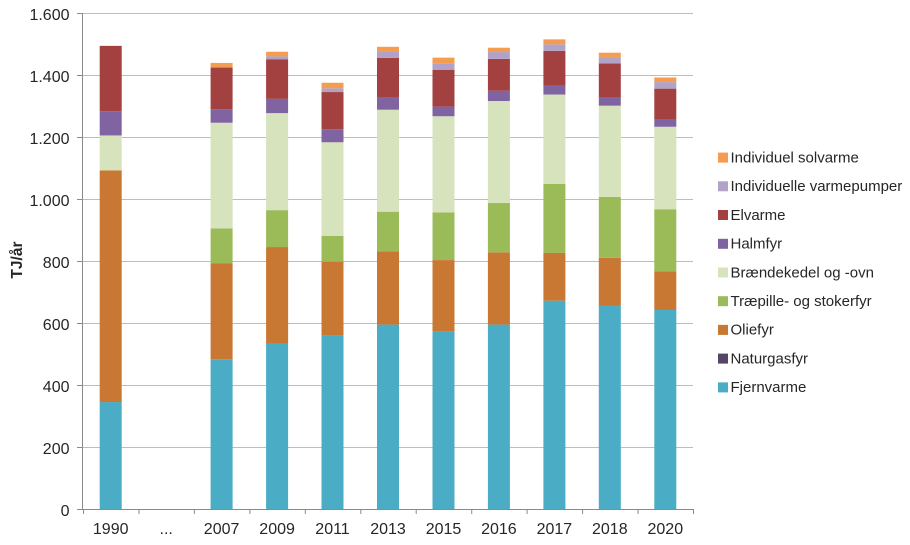 This screenshot has height=545, width=910. I want to click on svg-text: Individuel solvarme, so click(795, 157).